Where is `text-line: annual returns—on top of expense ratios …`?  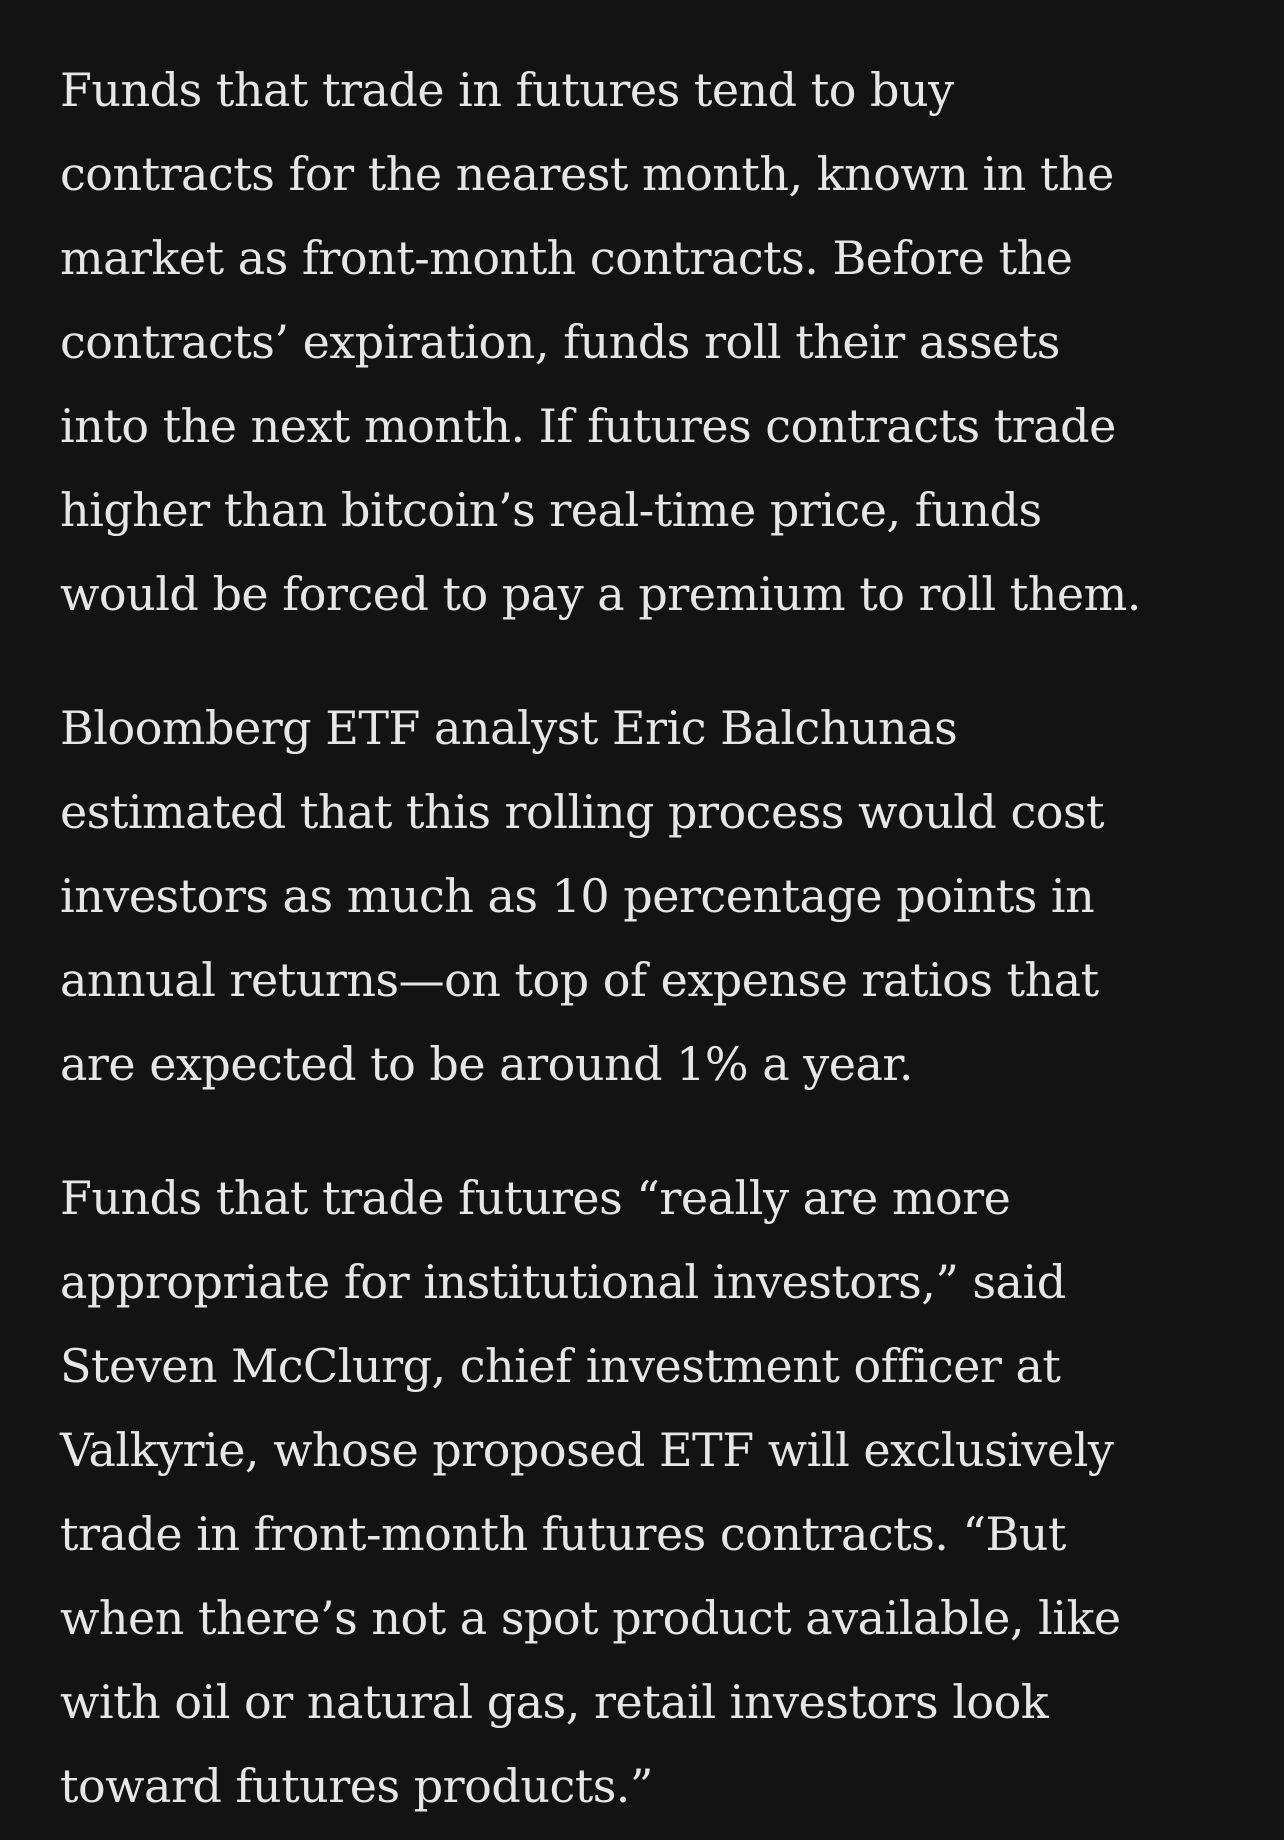
text-line: annual returns—on top of expense ratios … is located at coordinates (579, 980).